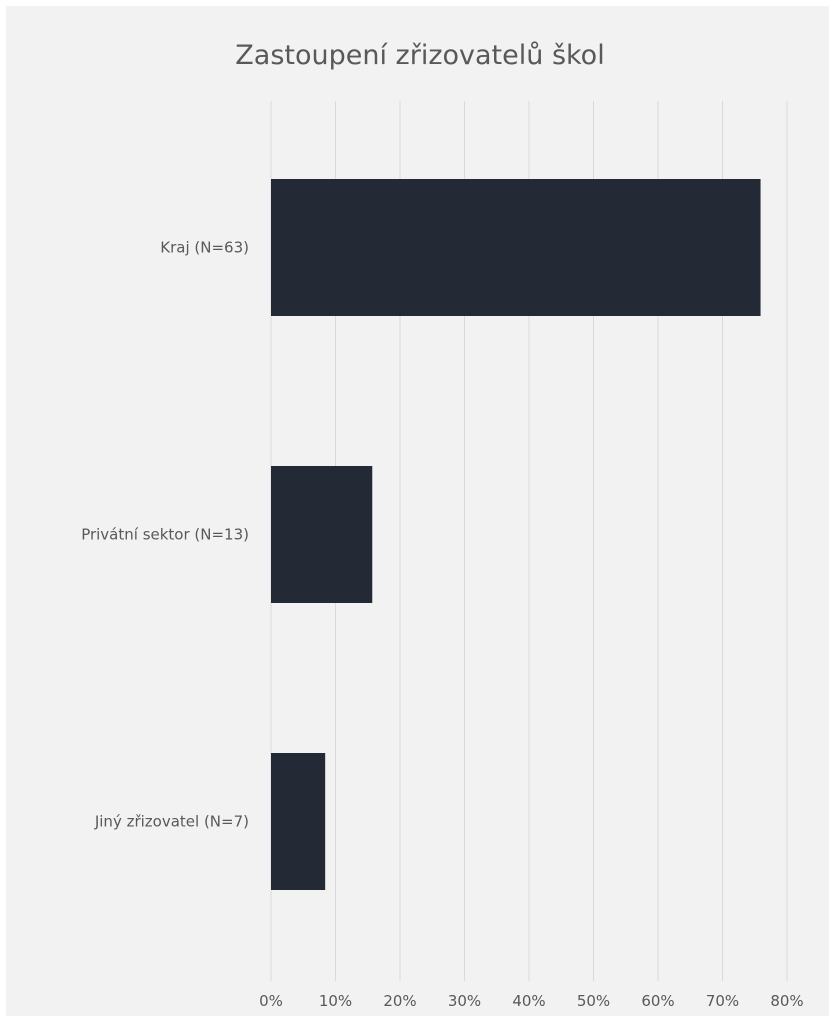 This screenshot has height=1022, width=835. I want to click on x-tick-label: 50%, so click(593, 1001).